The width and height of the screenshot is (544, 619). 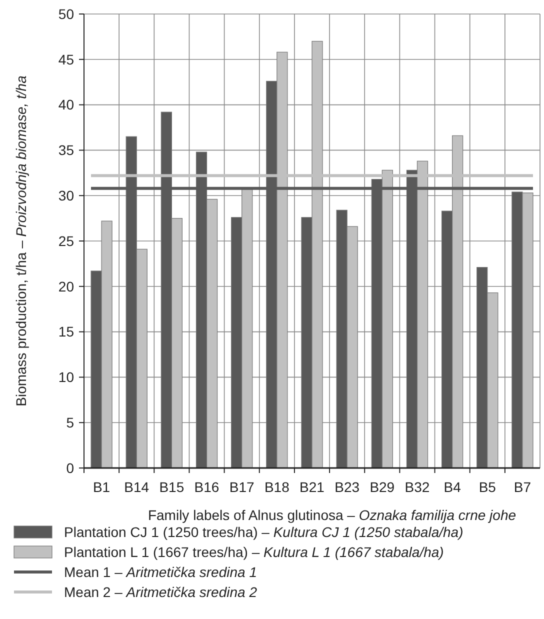 What do you see at coordinates (254, 552) in the screenshot?
I see `legend-label: Plantation L 1 (1667 trees/ha) – Kultura L 1 (1667 stabala/ha)` at bounding box center [254, 552].